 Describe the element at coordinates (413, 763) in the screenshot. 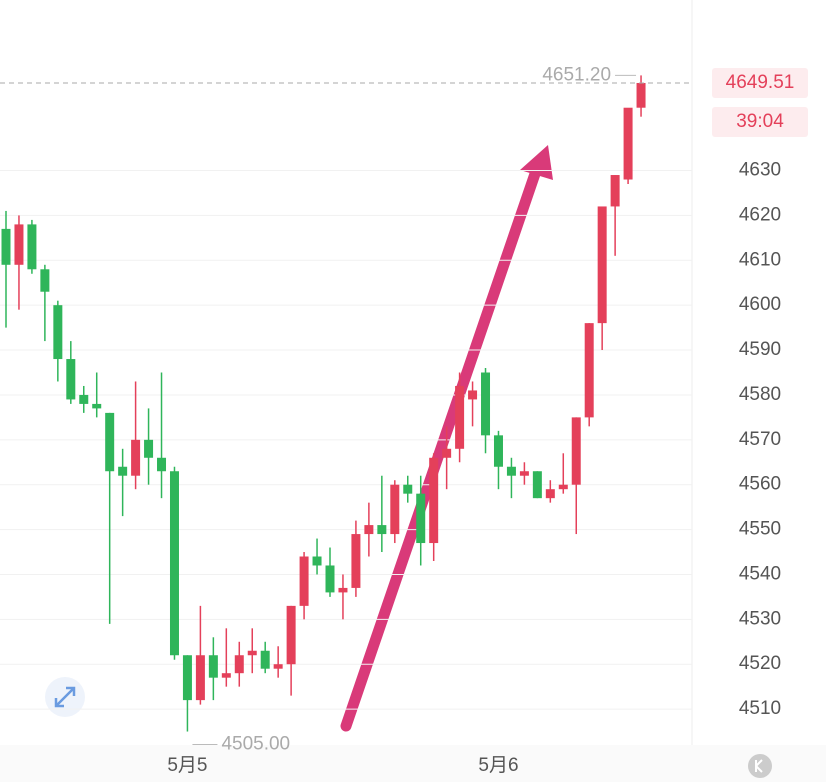

I see `x-axis-band` at that location.